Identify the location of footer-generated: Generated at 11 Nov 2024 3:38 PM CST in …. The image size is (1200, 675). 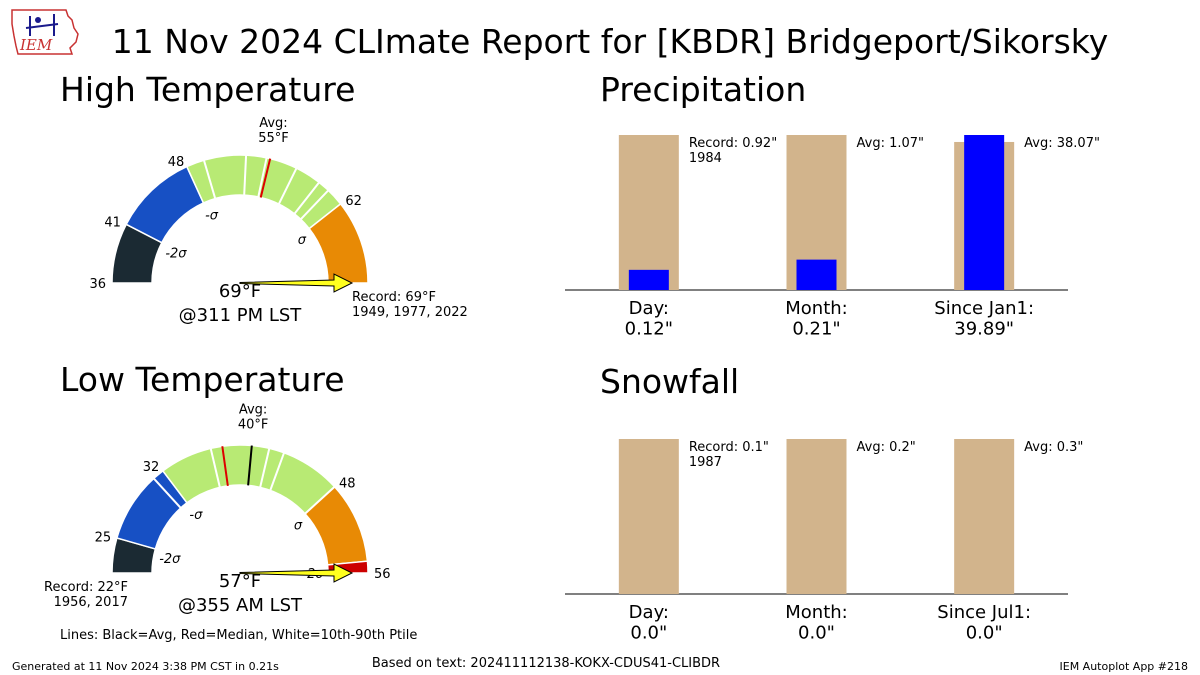
(145, 666).